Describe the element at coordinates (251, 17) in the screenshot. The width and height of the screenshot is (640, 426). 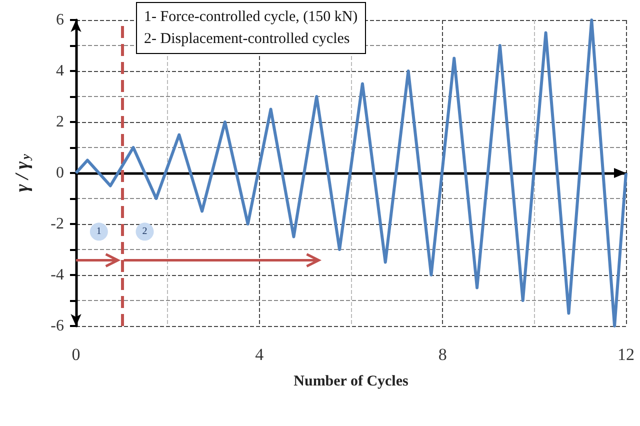
I see `annotation: 1- Force-controlled cycle, (150 kN)` at that location.